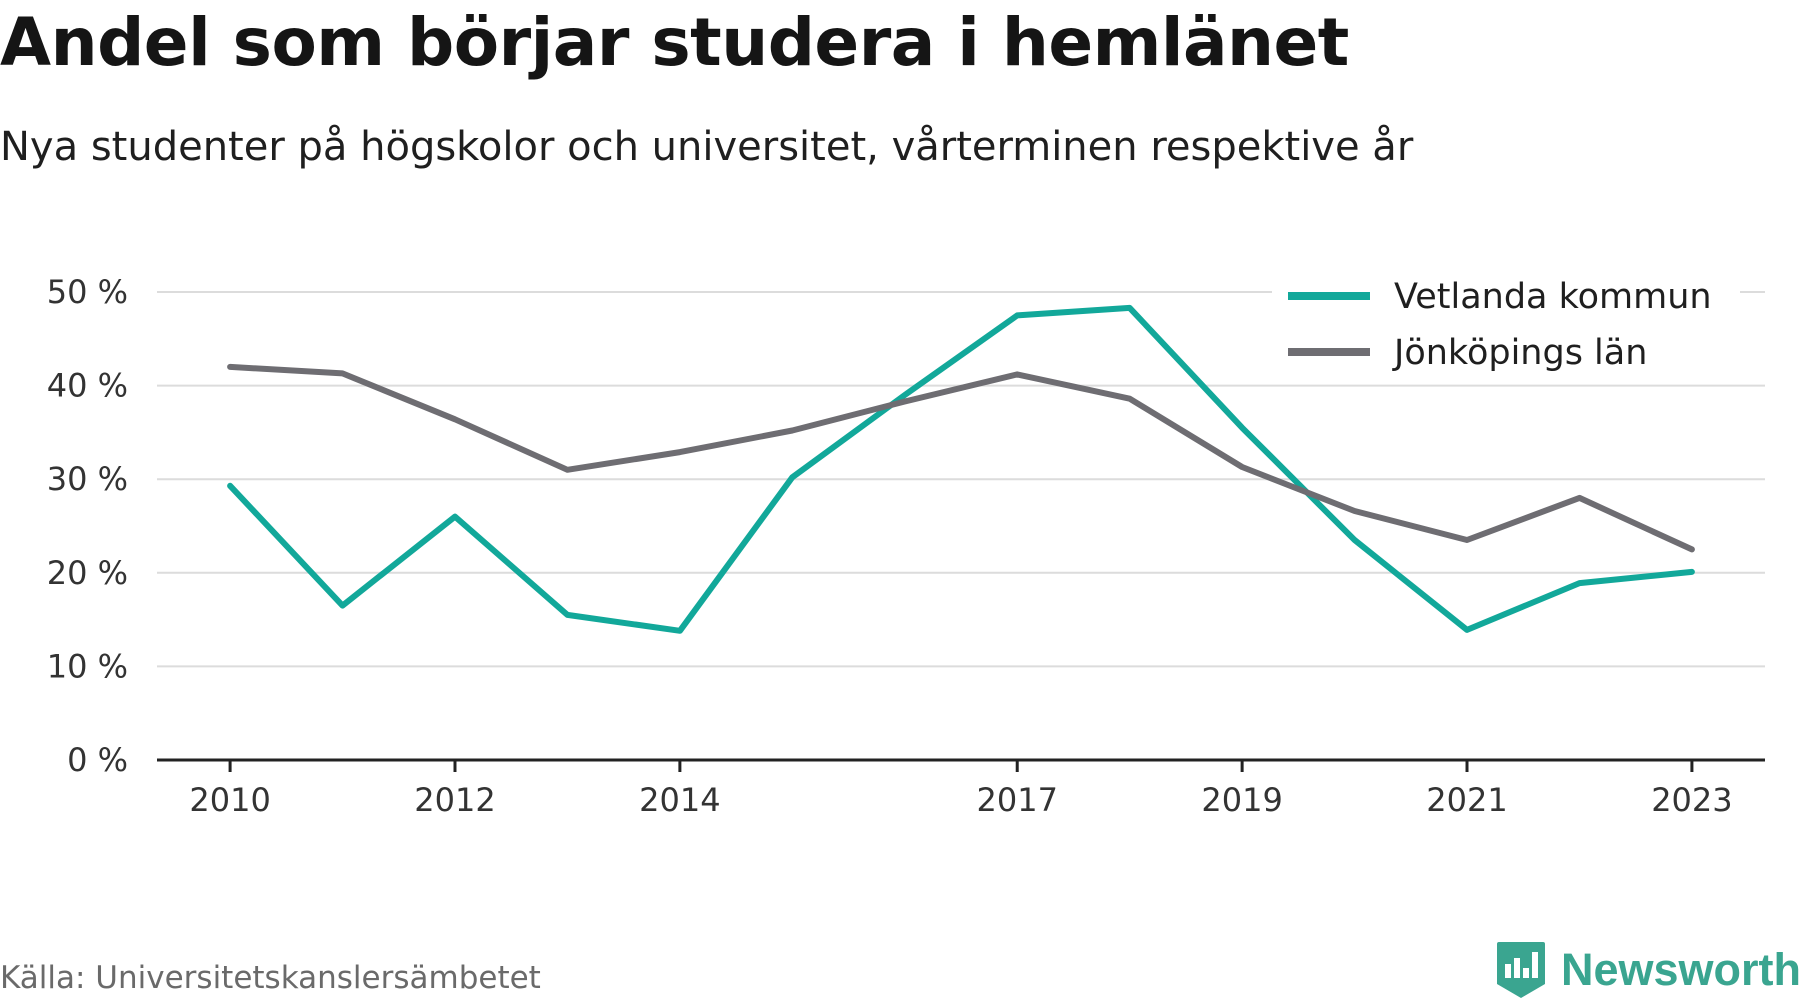 The image size is (1800, 1000). Describe the element at coordinates (1017, 800) in the screenshot. I see `x-tick-label: 2017` at that location.